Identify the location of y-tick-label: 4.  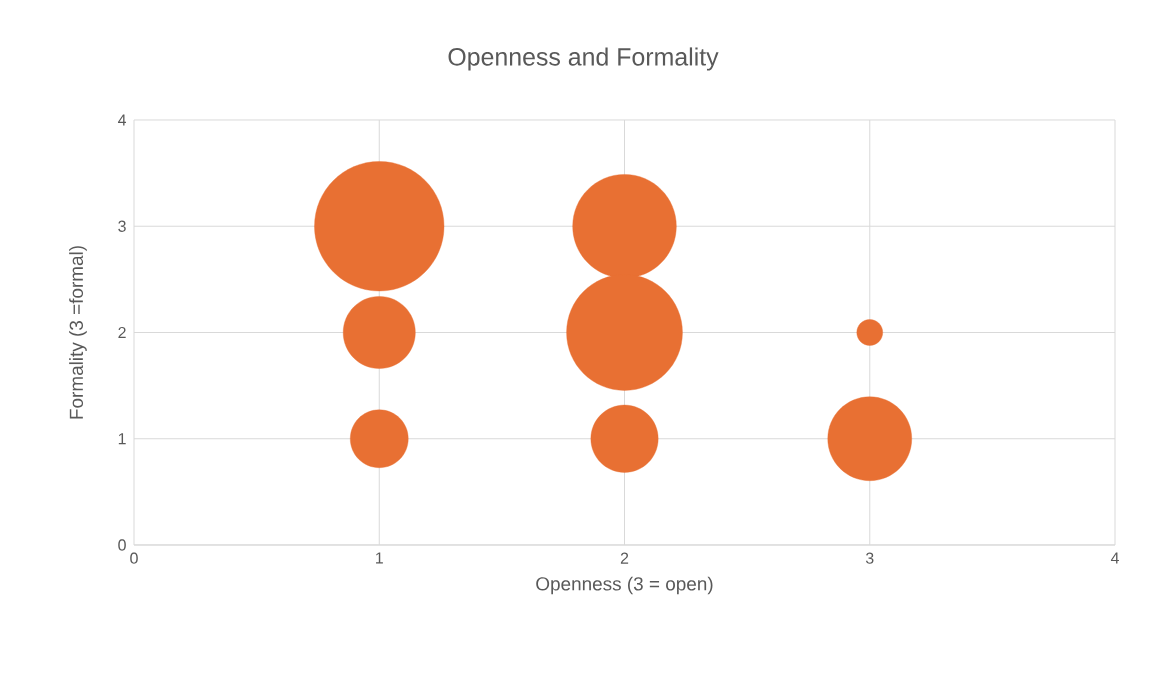
(122, 120).